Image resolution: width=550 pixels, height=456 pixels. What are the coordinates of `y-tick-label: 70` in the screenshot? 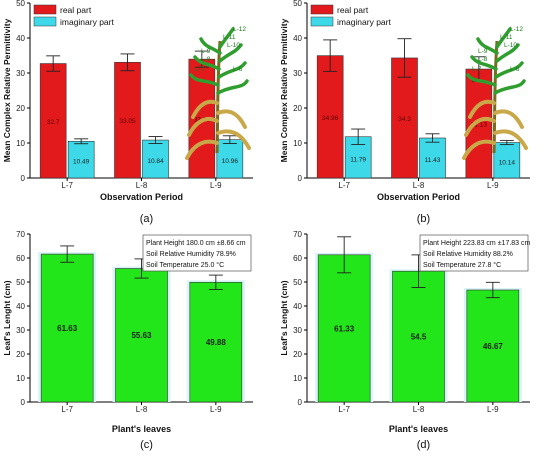 It's located at (297, 234).